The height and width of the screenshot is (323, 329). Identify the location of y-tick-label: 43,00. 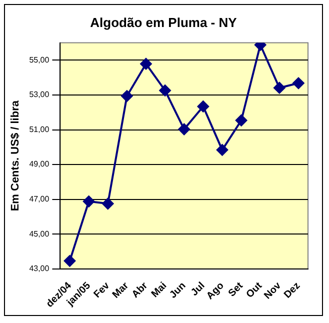
(39, 269).